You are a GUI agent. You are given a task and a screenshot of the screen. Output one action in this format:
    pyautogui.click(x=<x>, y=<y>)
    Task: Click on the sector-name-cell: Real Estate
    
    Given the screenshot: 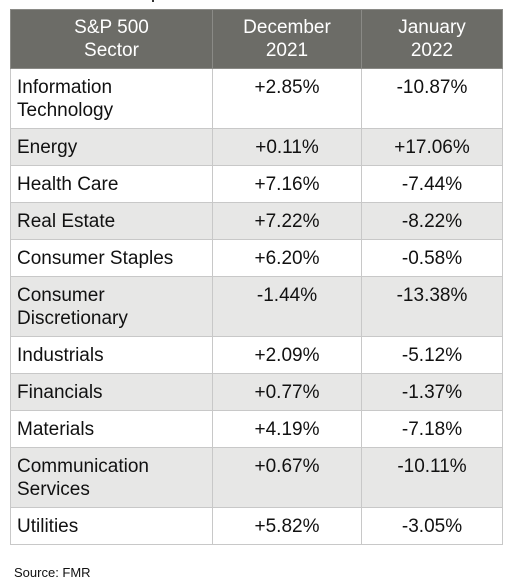 What is the action you would take?
    pyautogui.click(x=111, y=221)
    